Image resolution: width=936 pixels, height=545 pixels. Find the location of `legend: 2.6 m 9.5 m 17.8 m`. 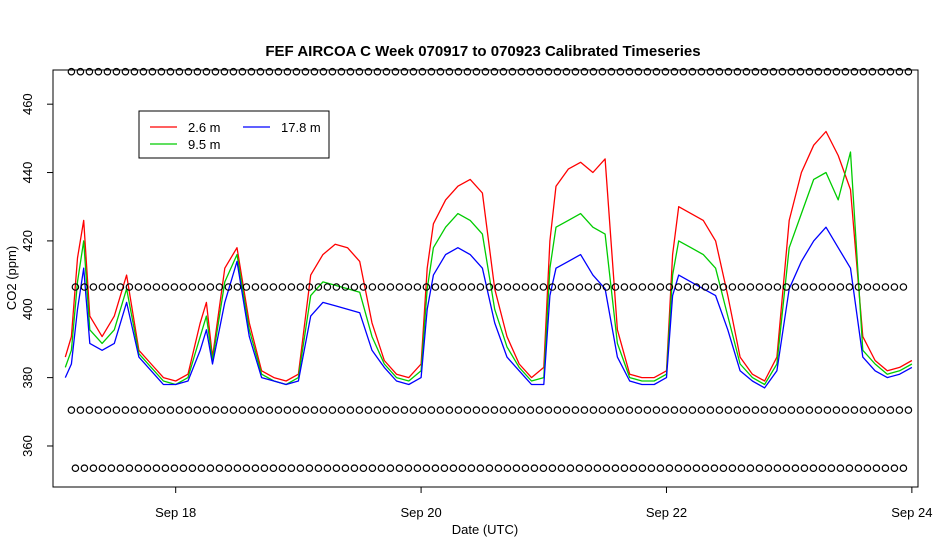

legend: 2.6 m 9.5 m 17.8 m is located at coordinates (234, 134).